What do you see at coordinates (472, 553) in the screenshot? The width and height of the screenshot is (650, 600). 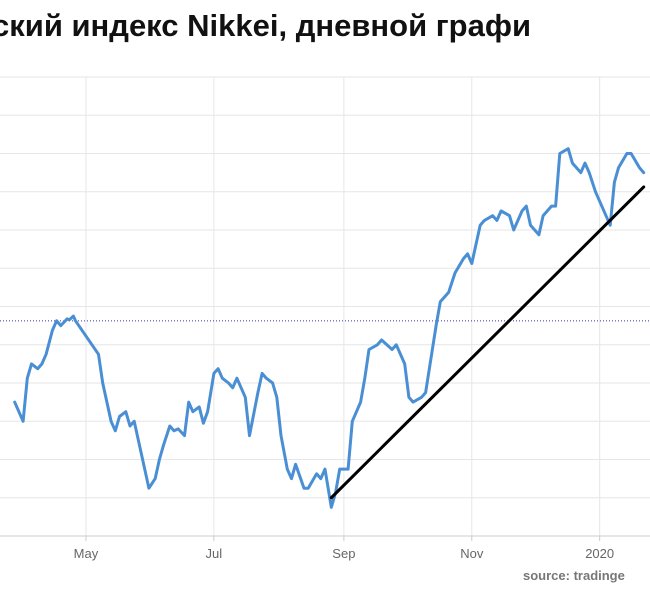 I see `x-tick-label: Nov` at bounding box center [472, 553].